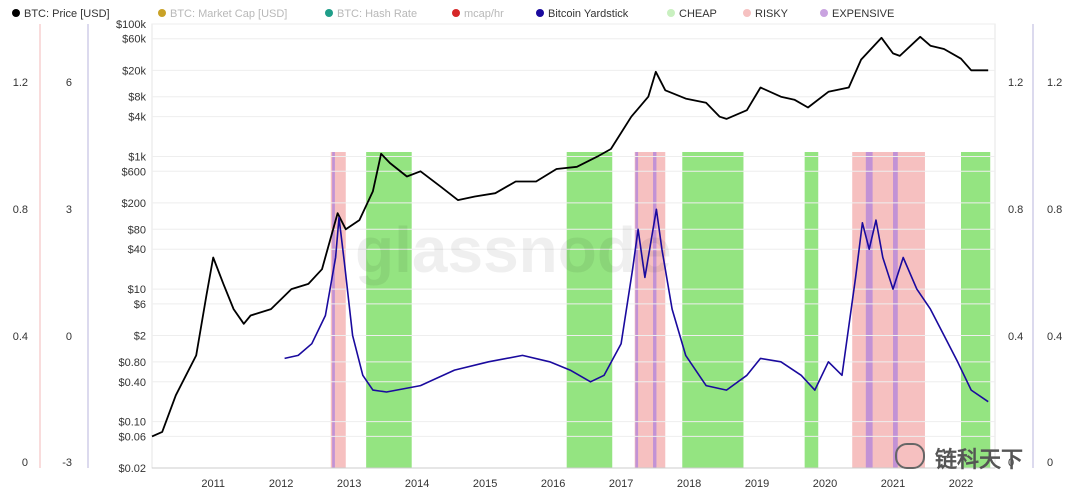  Describe the element at coordinates (1015, 83) in the screenshot. I see `right-inner-tick-label: 1.2` at that location.